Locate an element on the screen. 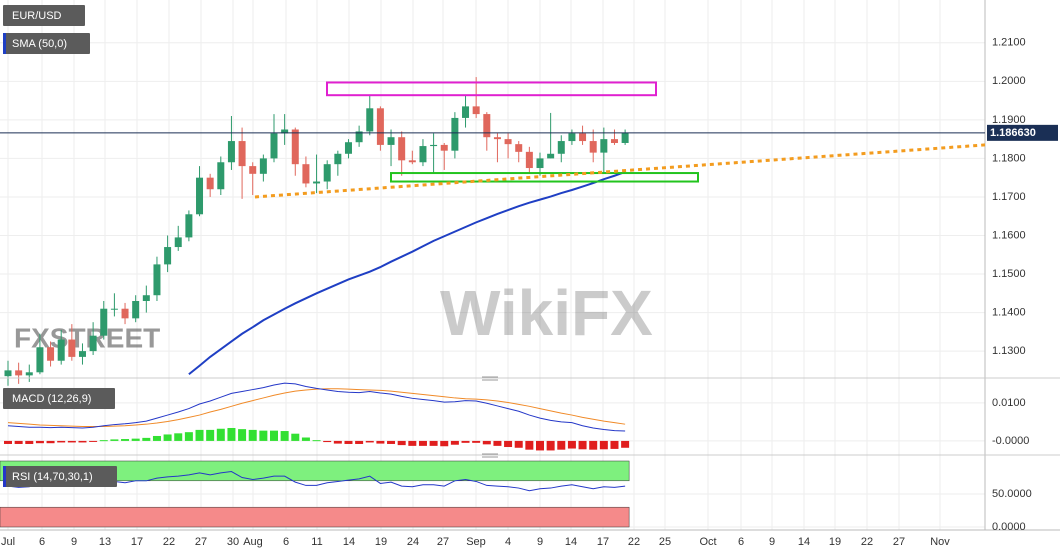 This screenshot has width=1060, height=555. x-tick-label: 24 is located at coordinates (413, 542).